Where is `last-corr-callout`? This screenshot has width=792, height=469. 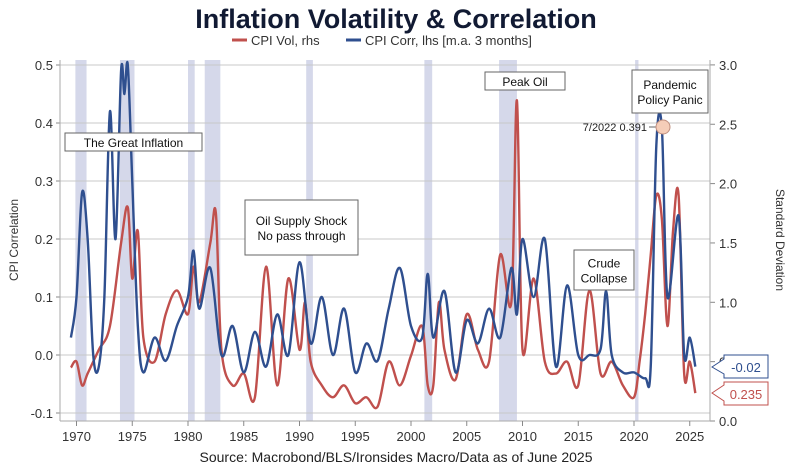 last-corr-callout is located at coordinates (740, 366).